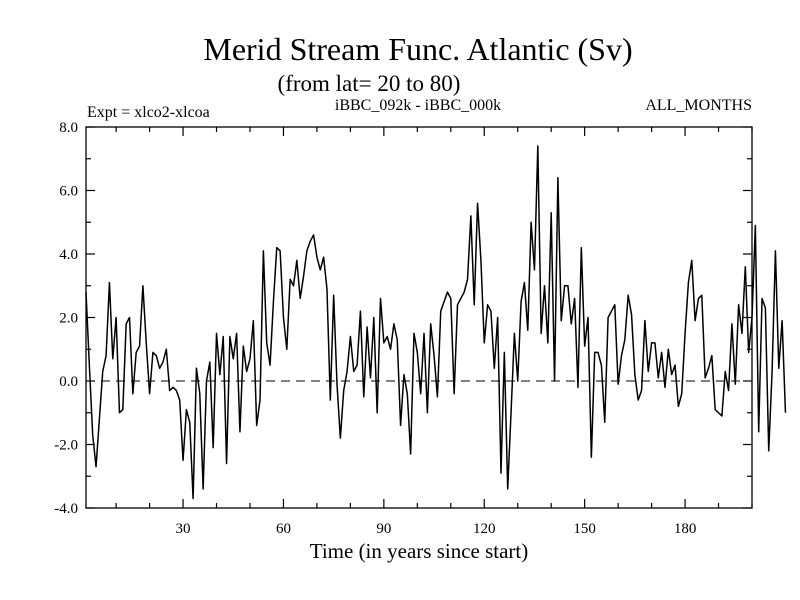  I want to click on annotation-right: ALL_MONTHS, so click(698, 105).